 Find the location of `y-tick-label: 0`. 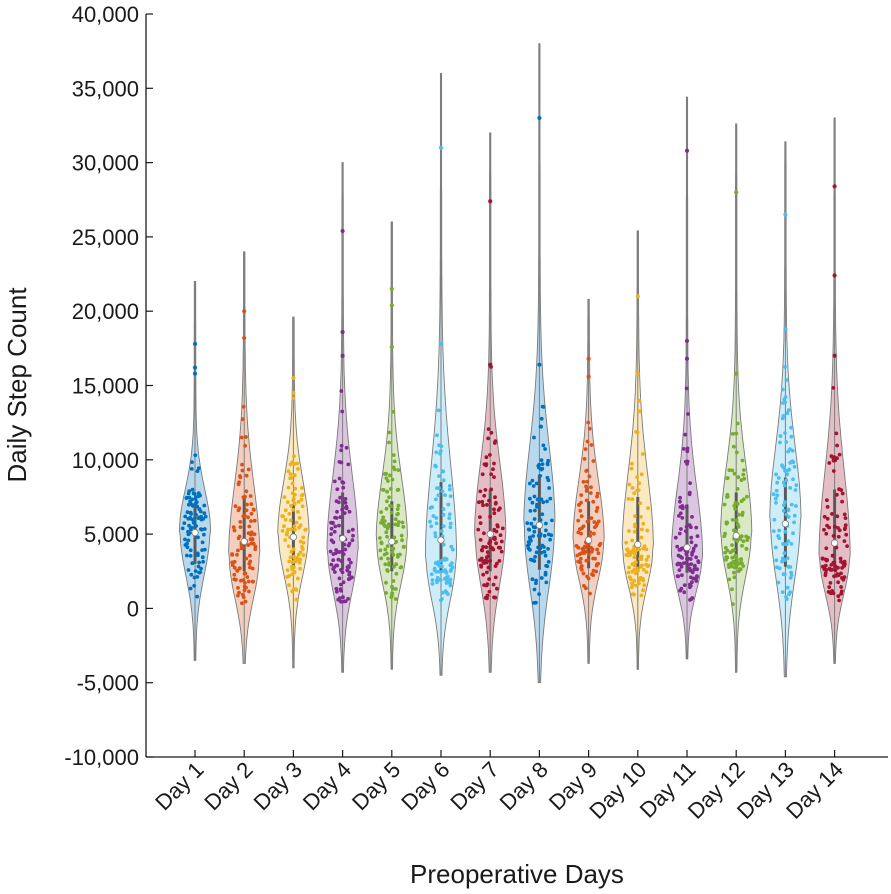

y-tick-label: 0 is located at coordinates (133, 608).